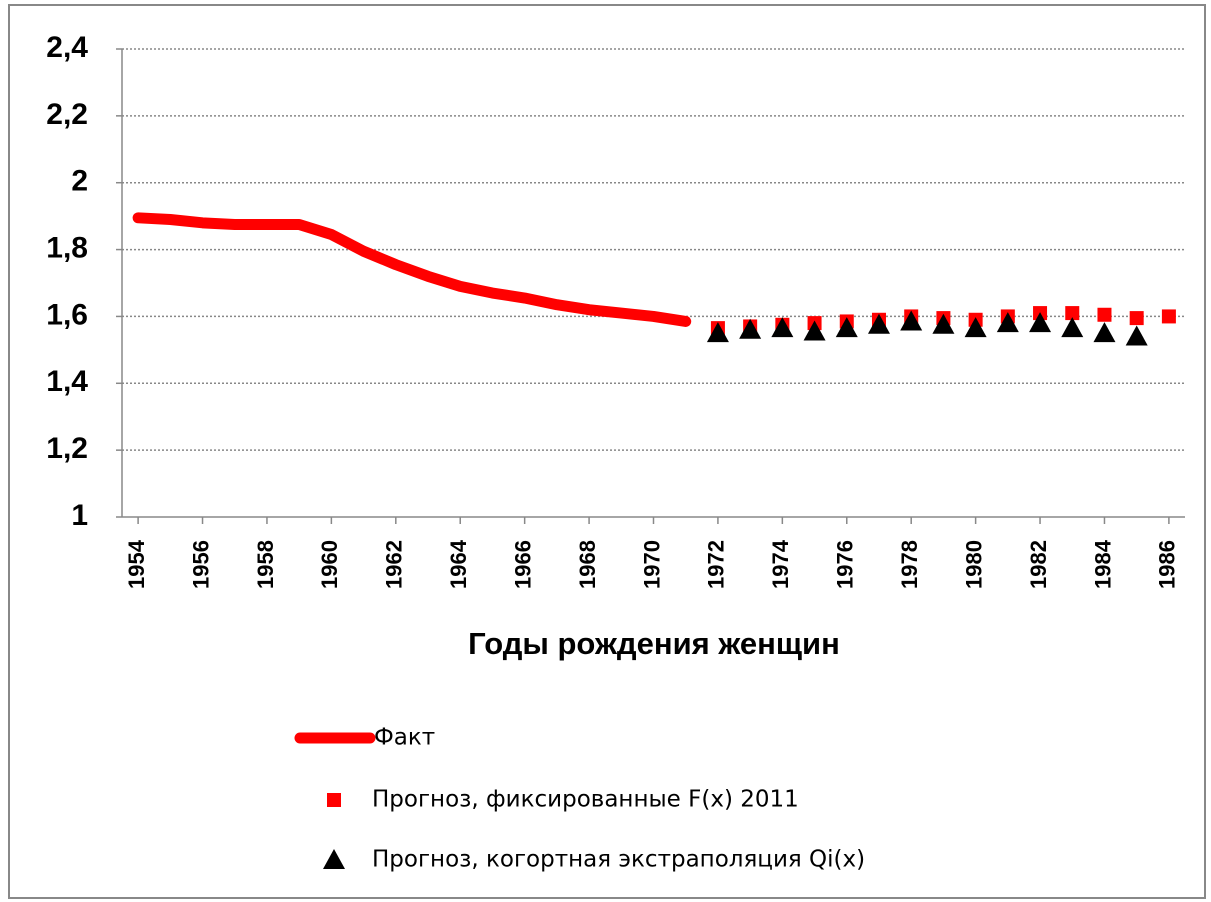 The width and height of the screenshot is (1211, 902). Describe the element at coordinates (79, 515) in the screenshot. I see `y-tick-label: 1` at that location.